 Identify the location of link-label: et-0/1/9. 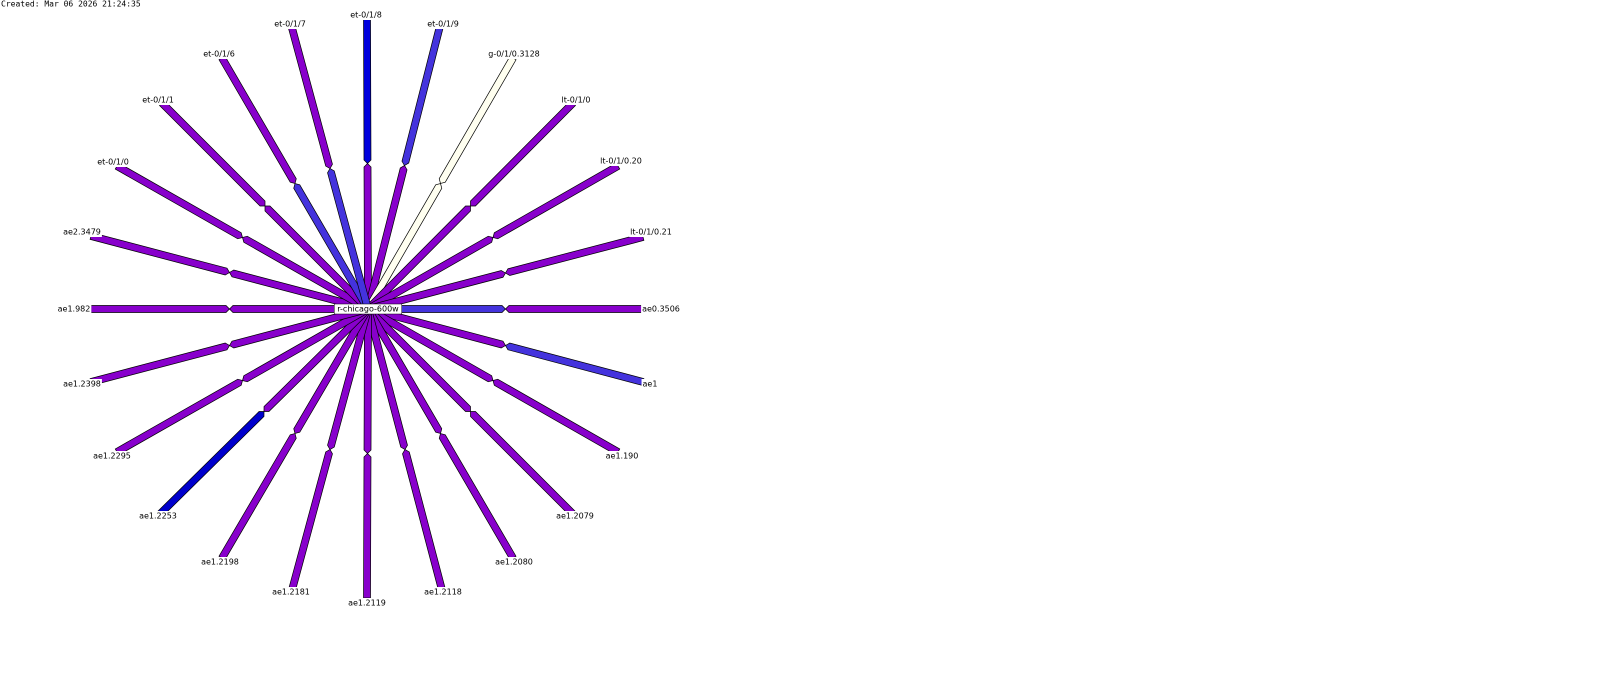
(443, 24).